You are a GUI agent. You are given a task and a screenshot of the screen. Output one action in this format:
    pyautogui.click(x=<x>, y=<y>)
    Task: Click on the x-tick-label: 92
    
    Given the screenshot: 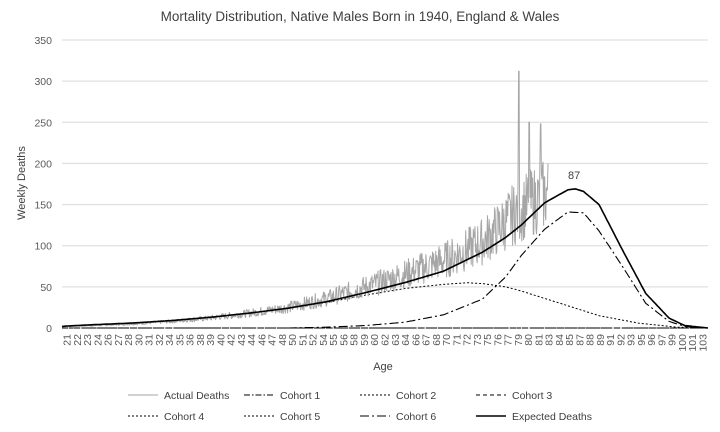 What is the action you would take?
    pyautogui.click(x=621, y=340)
    